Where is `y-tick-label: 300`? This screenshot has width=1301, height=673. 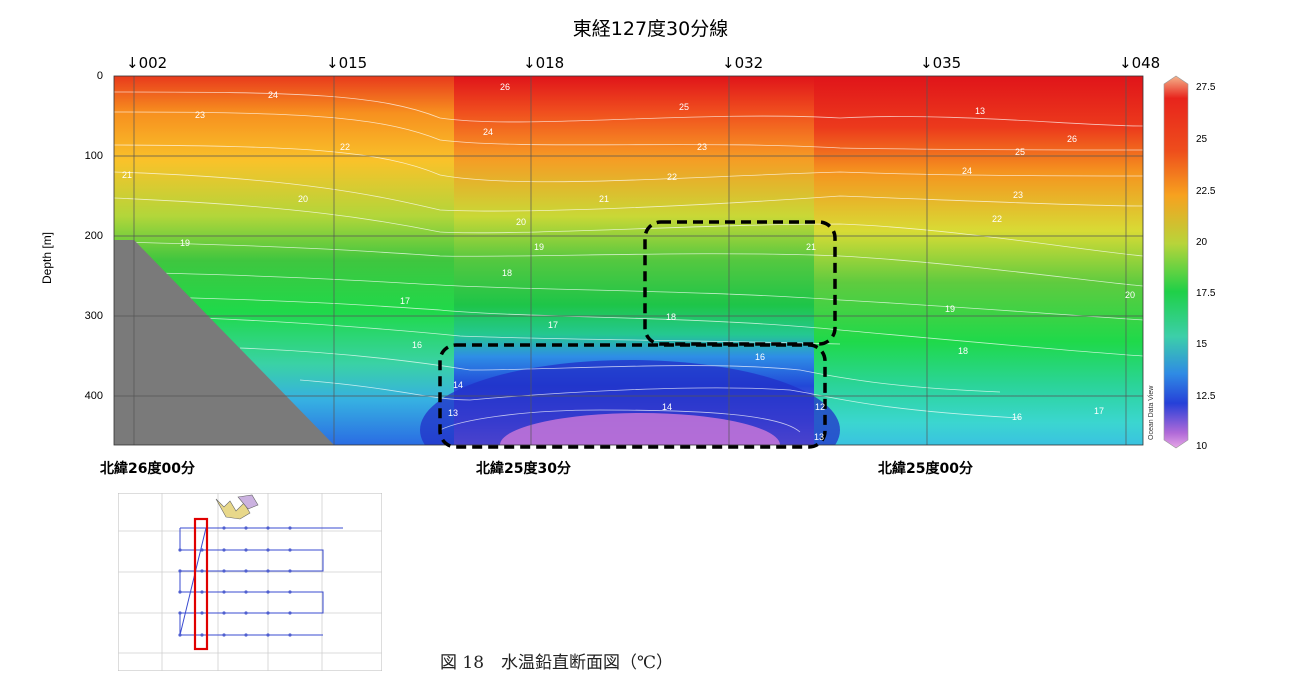
y-tick-label: 300 is located at coordinates (93, 316).